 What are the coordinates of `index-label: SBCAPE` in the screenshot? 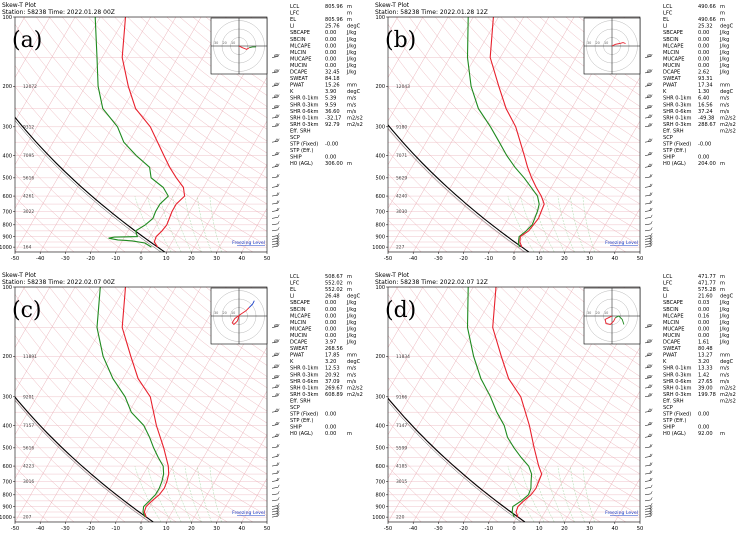 It's located at (300, 303).